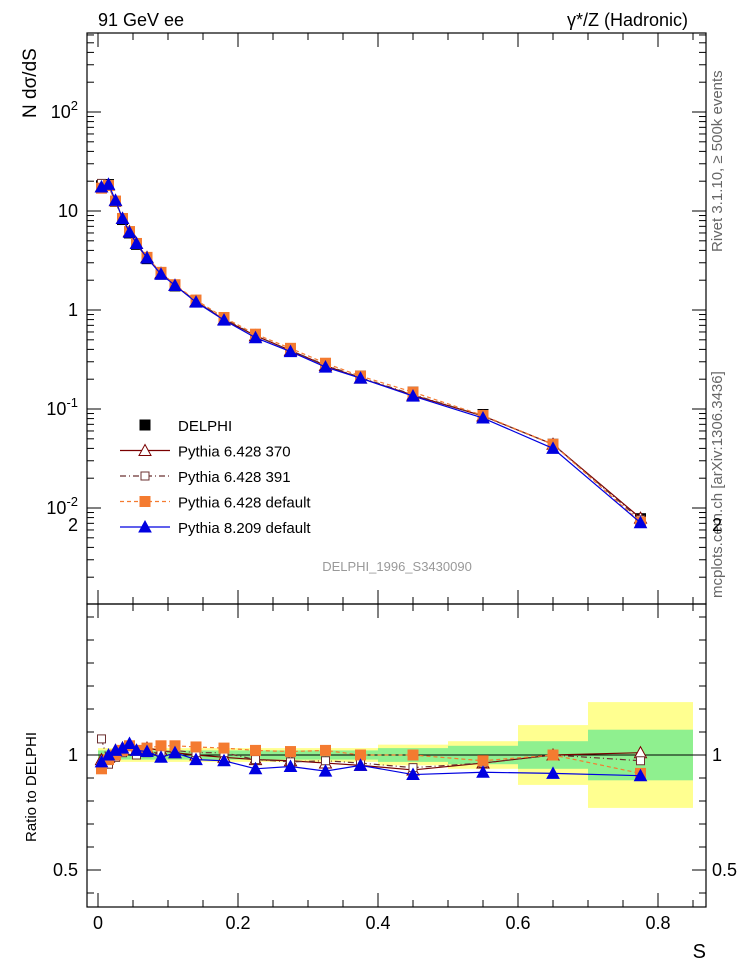 This screenshot has height=972, width=746. Describe the element at coordinates (234, 477) in the screenshot. I see `legend-label-2: Pythia 6.428 391` at that location.